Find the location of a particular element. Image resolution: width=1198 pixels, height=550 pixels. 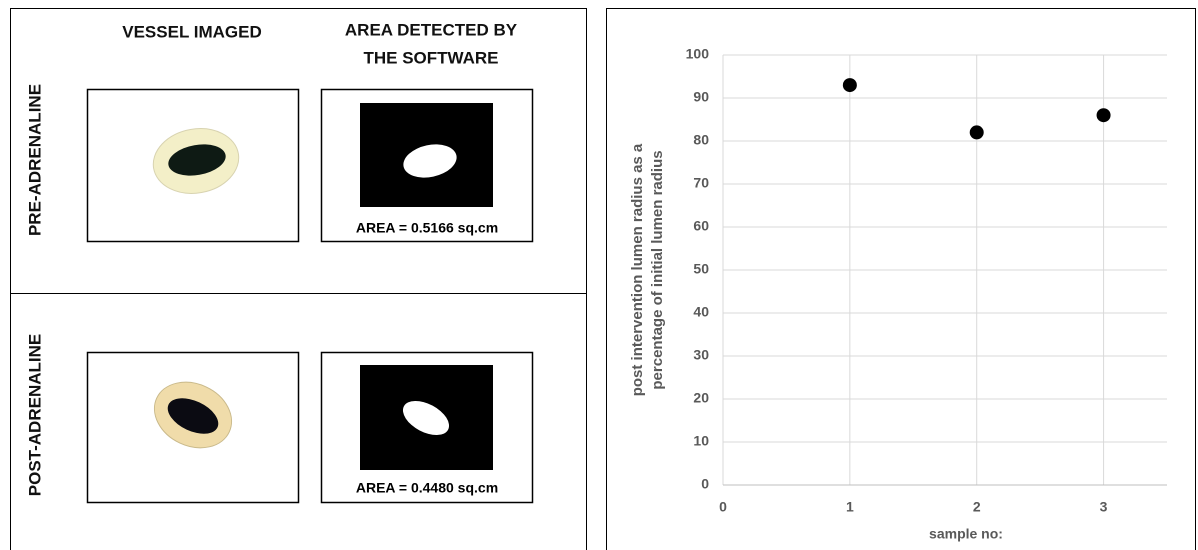

y-tick-label: 0 is located at coordinates (705, 484).